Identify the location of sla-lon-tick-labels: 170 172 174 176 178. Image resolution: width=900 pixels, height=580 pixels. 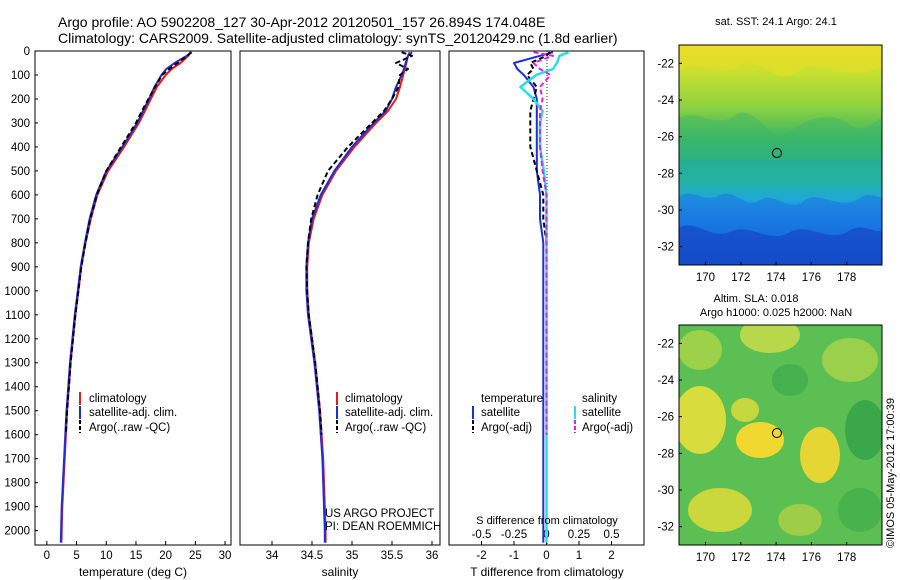
(776, 553).